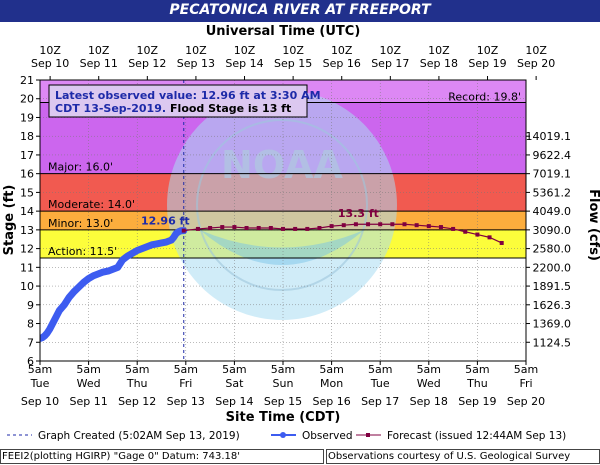 Image resolution: width=600 pixels, height=465 pixels. What do you see at coordinates (283, 401) in the screenshot?
I see `time-tick-date: Sep 15` at bounding box center [283, 401].